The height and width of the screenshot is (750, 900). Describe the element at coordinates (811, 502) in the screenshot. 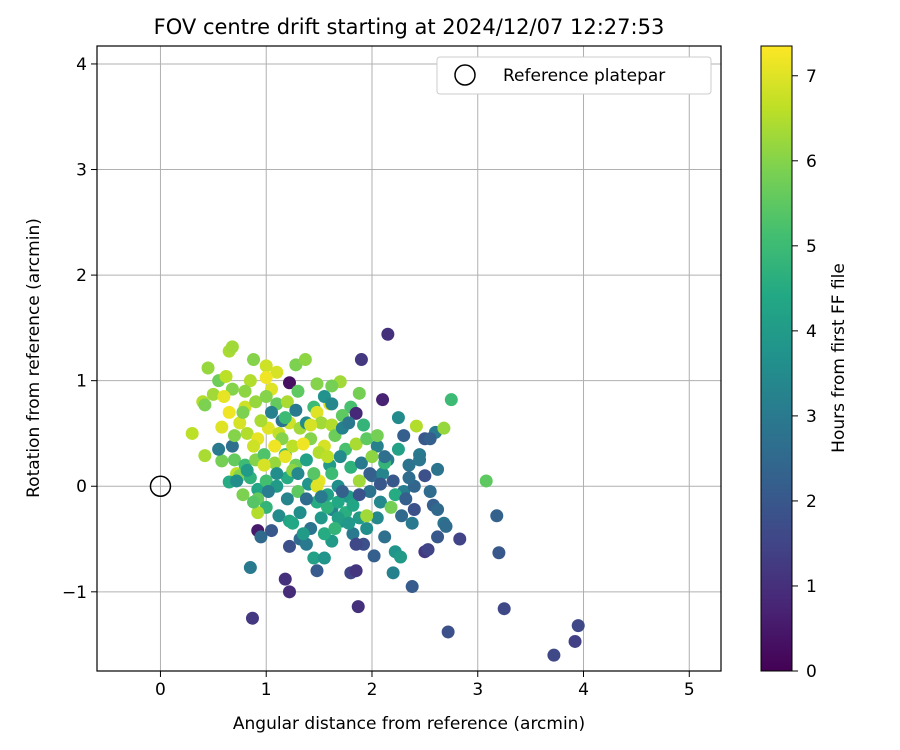

I see `colorbar-tick-label: 2` at that location.